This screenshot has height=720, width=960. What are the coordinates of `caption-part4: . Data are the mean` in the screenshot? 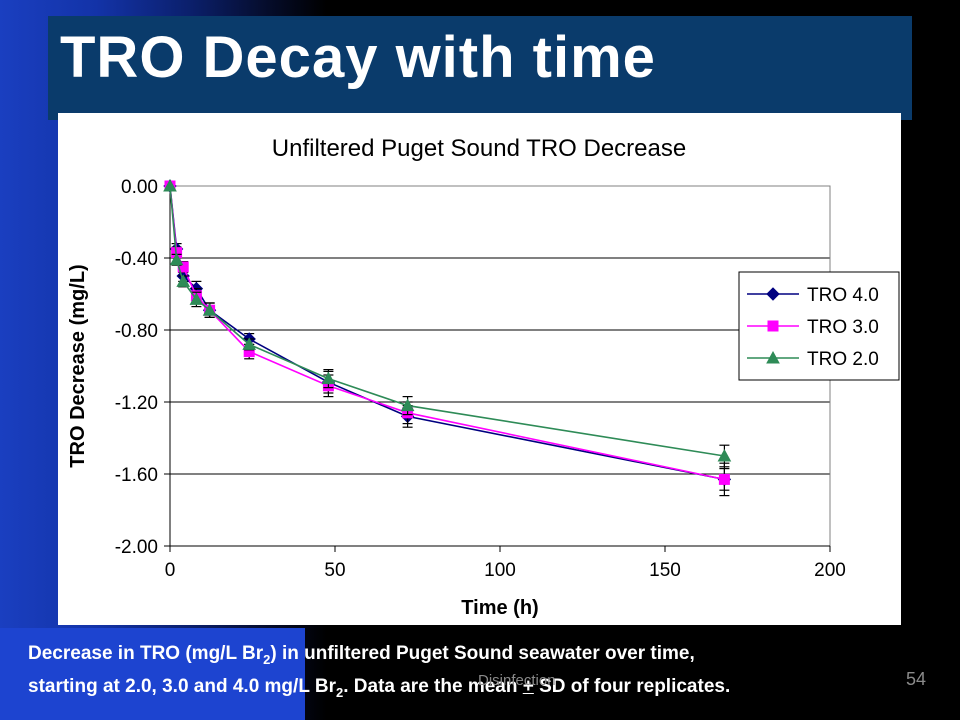 It's located at (433, 686).